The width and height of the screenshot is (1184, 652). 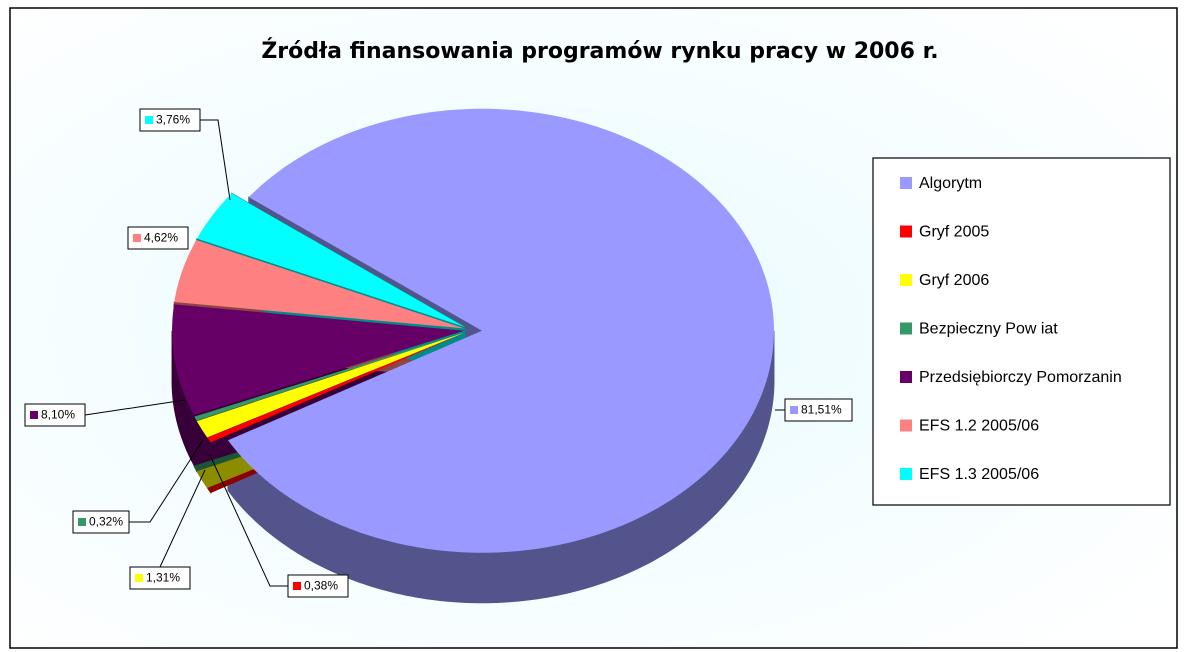 I want to click on data-label: 3,76%, so click(x=173, y=120).